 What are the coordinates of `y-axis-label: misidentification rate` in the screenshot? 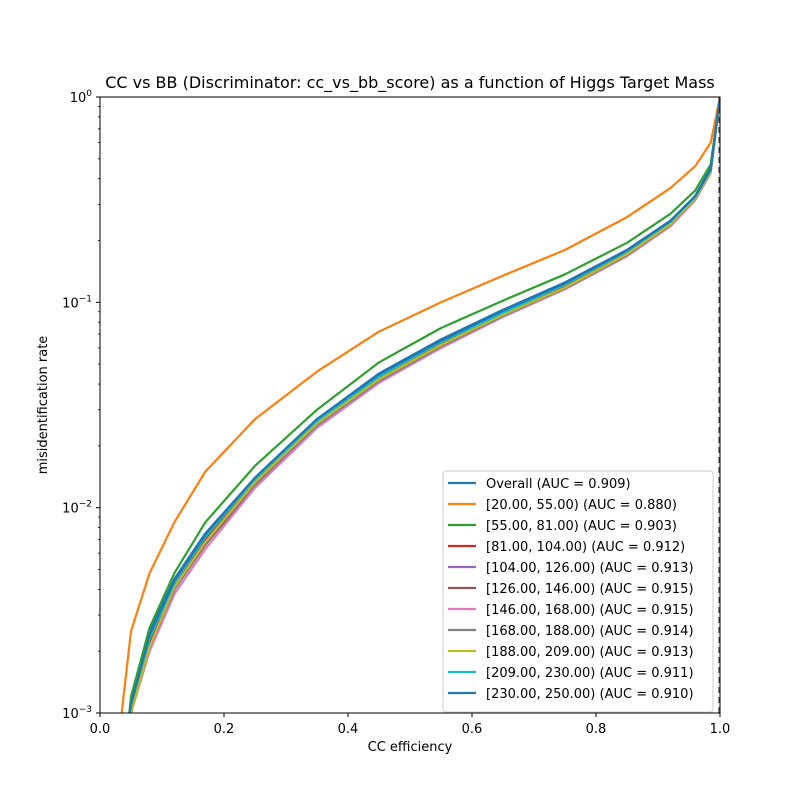 It's located at (43, 405).